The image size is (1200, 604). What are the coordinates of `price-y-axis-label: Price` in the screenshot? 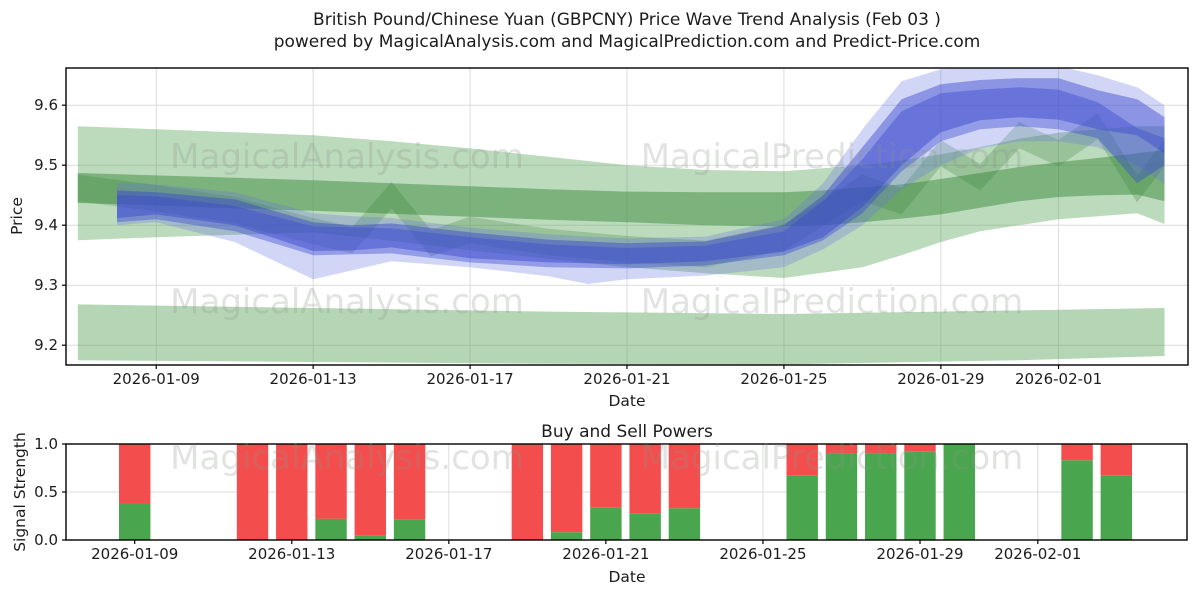 It's located at (17, 216).